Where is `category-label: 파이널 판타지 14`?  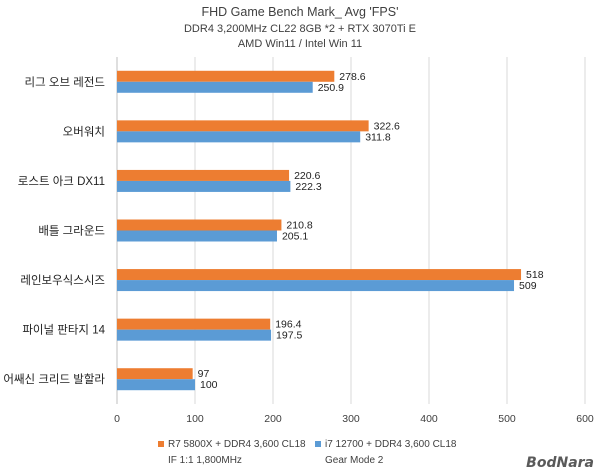
category-label: 파이널 판타지 14 is located at coordinates (63, 330).